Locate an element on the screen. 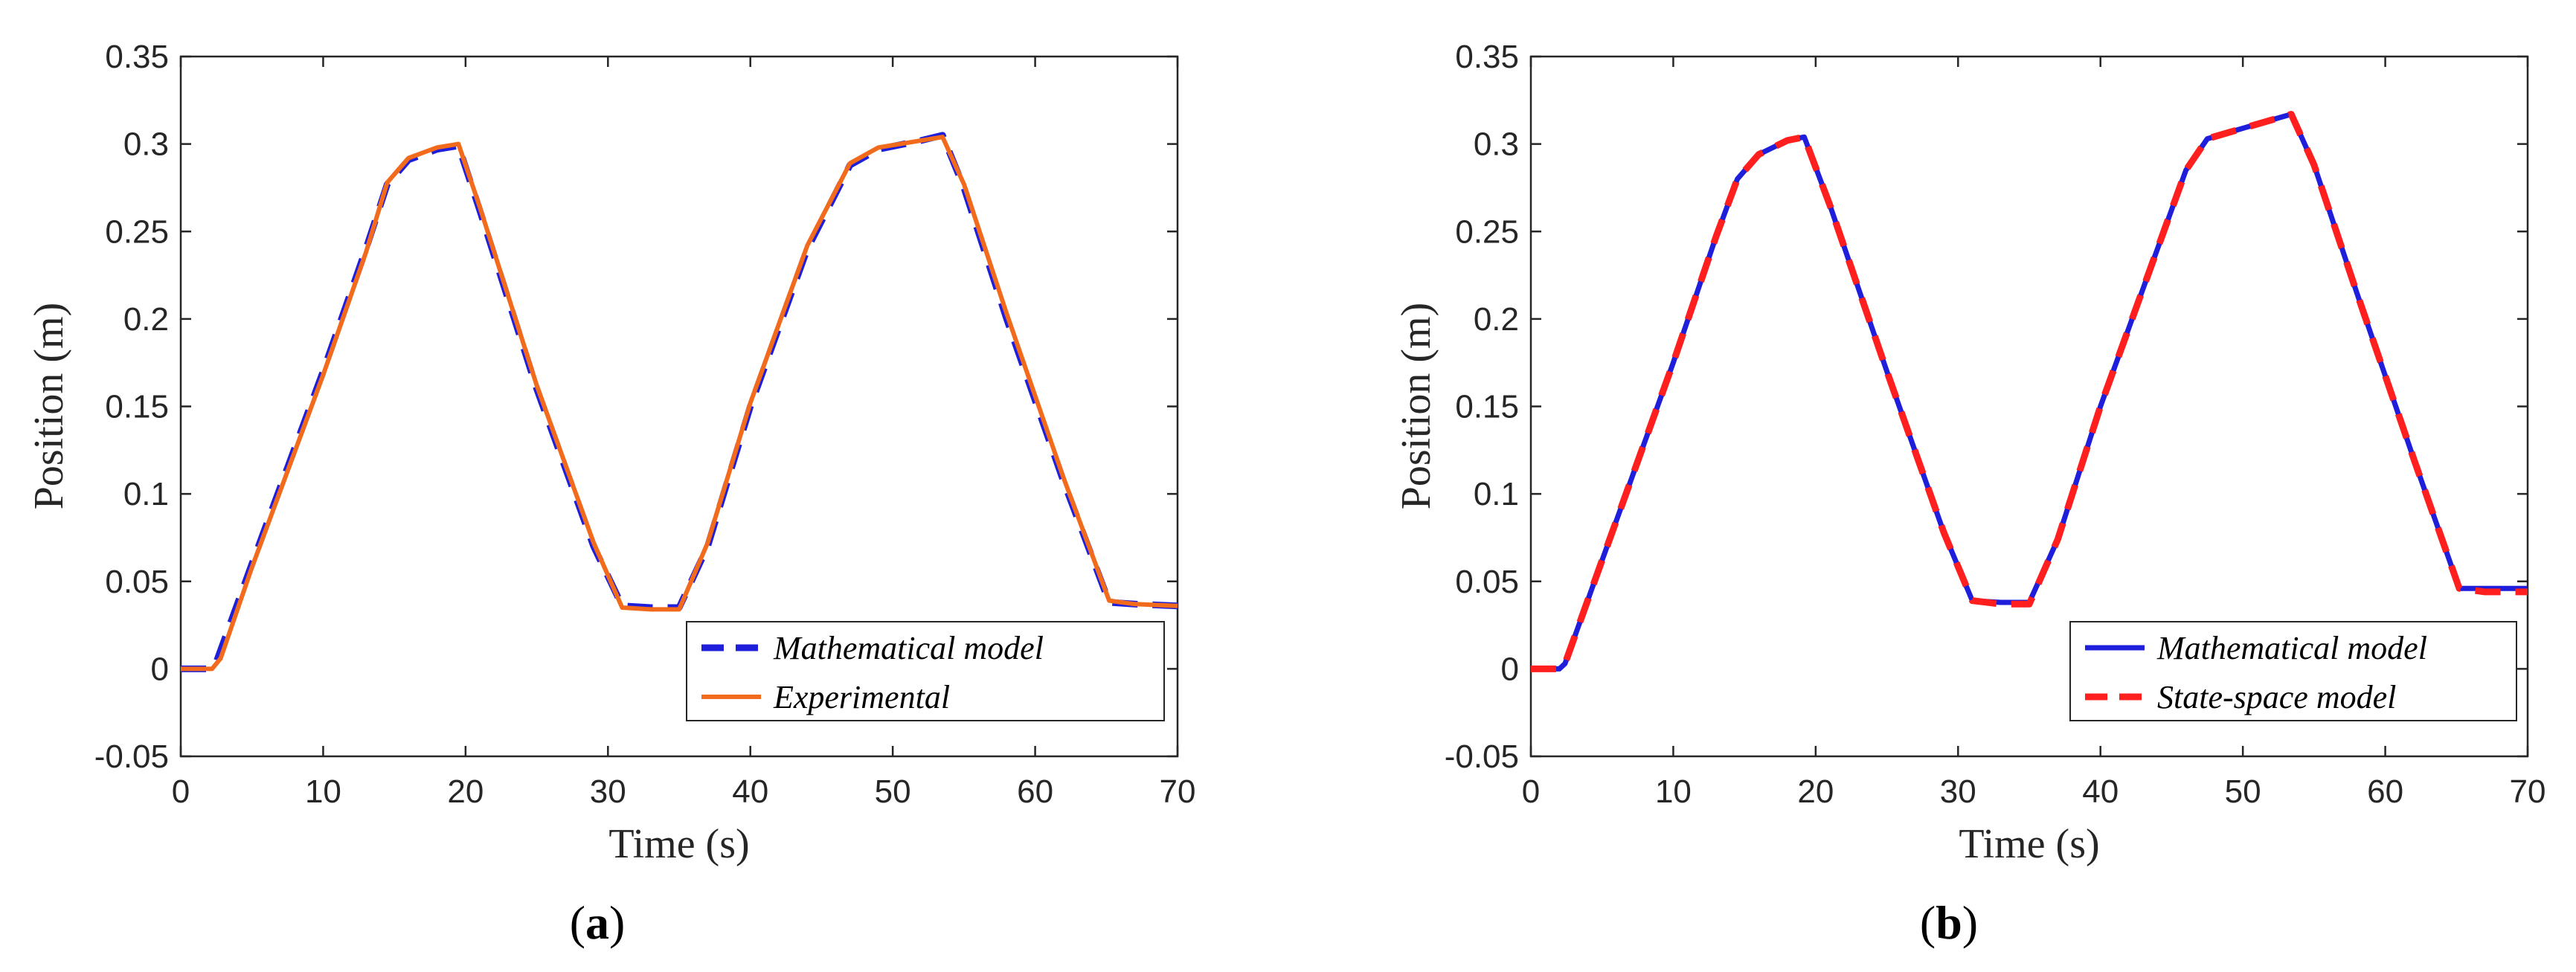  panel-label-b: (b) is located at coordinates (1949, 922).